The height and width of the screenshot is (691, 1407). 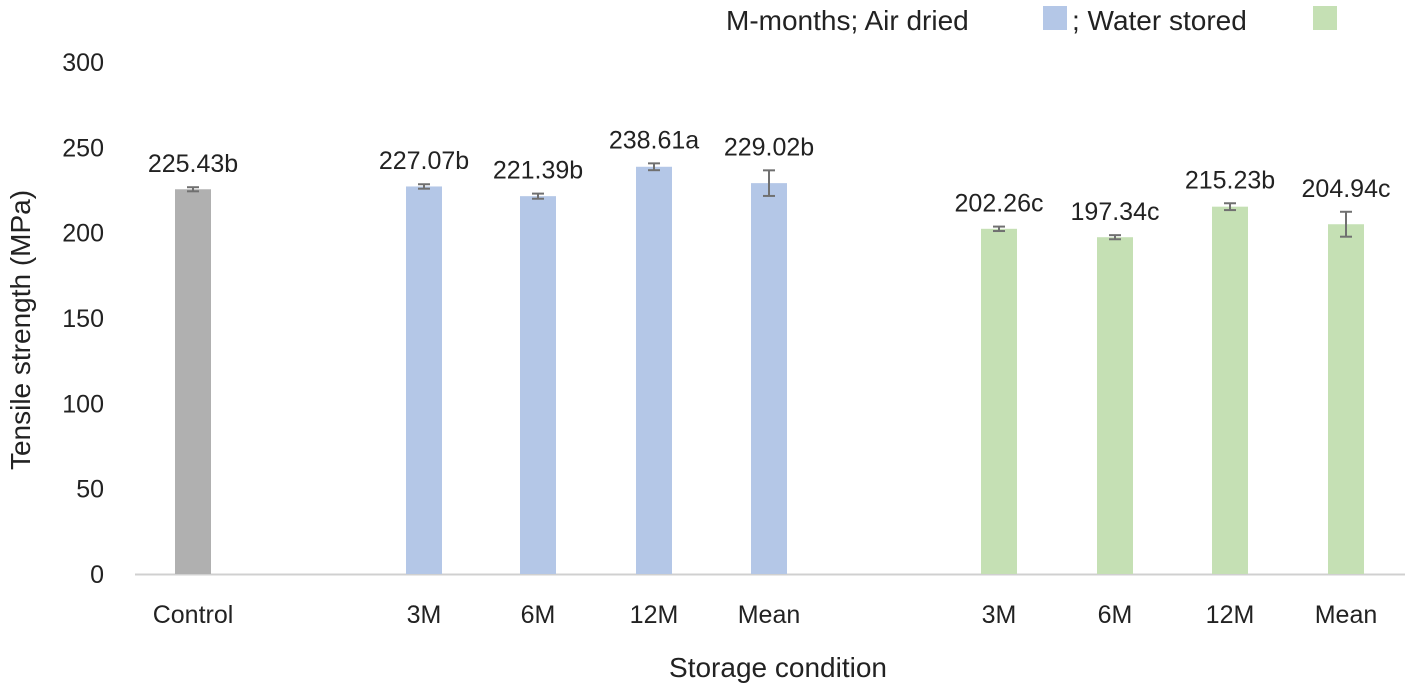 I want to click on y-tick-label: 300, so click(x=83, y=63).